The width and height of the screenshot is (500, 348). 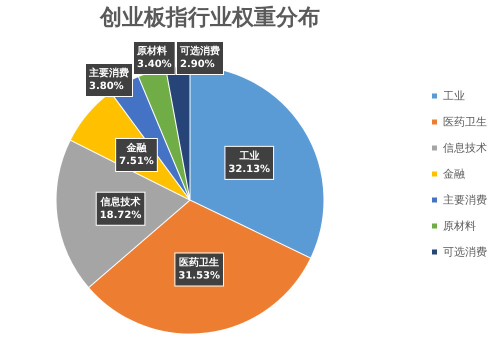 What do you see at coordinates (199, 51) in the screenshot?
I see `slice-label: 可选消费` at bounding box center [199, 51].